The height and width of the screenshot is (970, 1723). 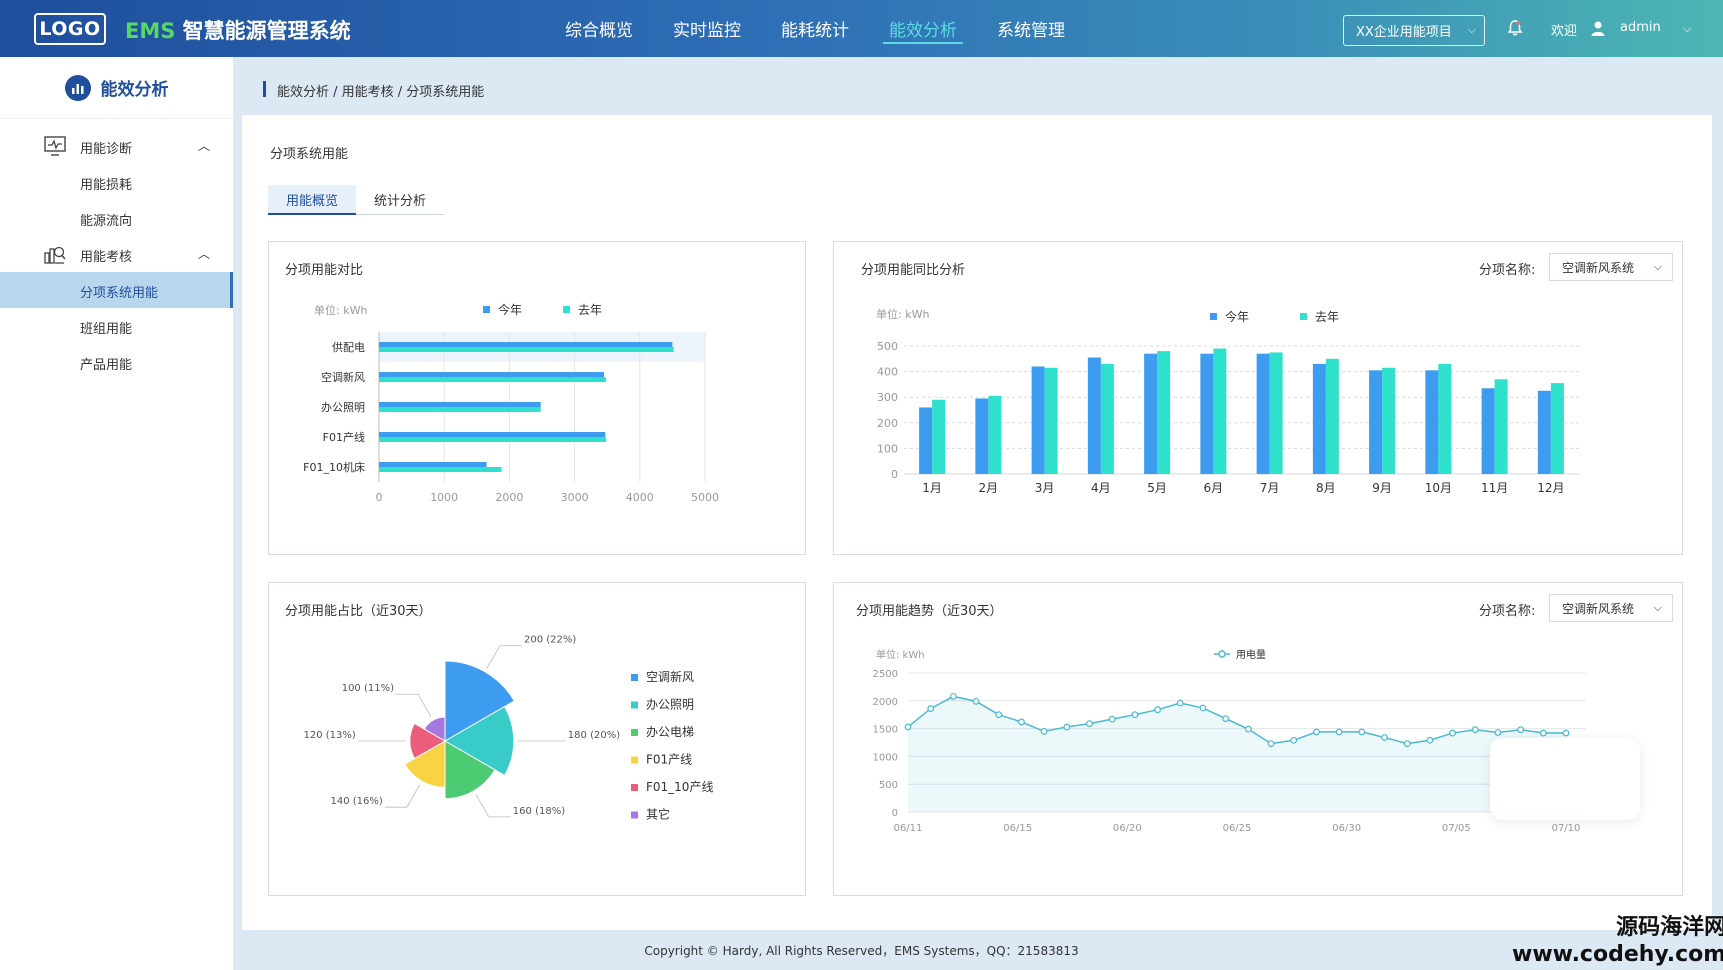 What do you see at coordinates (902, 314) in the screenshot?
I see `unit-label: 单位: kWh` at bounding box center [902, 314].